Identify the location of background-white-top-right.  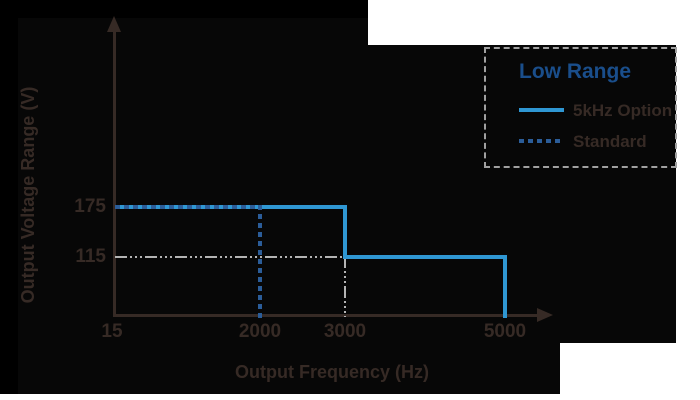
(534, 22).